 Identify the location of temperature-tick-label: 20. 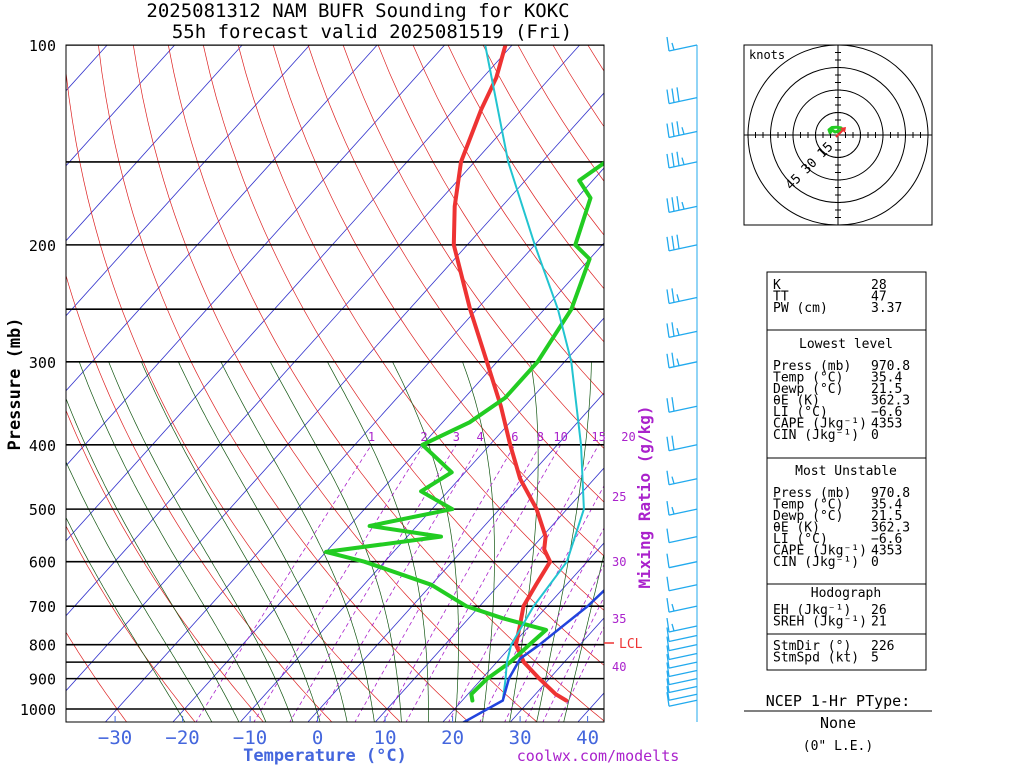
(452, 738).